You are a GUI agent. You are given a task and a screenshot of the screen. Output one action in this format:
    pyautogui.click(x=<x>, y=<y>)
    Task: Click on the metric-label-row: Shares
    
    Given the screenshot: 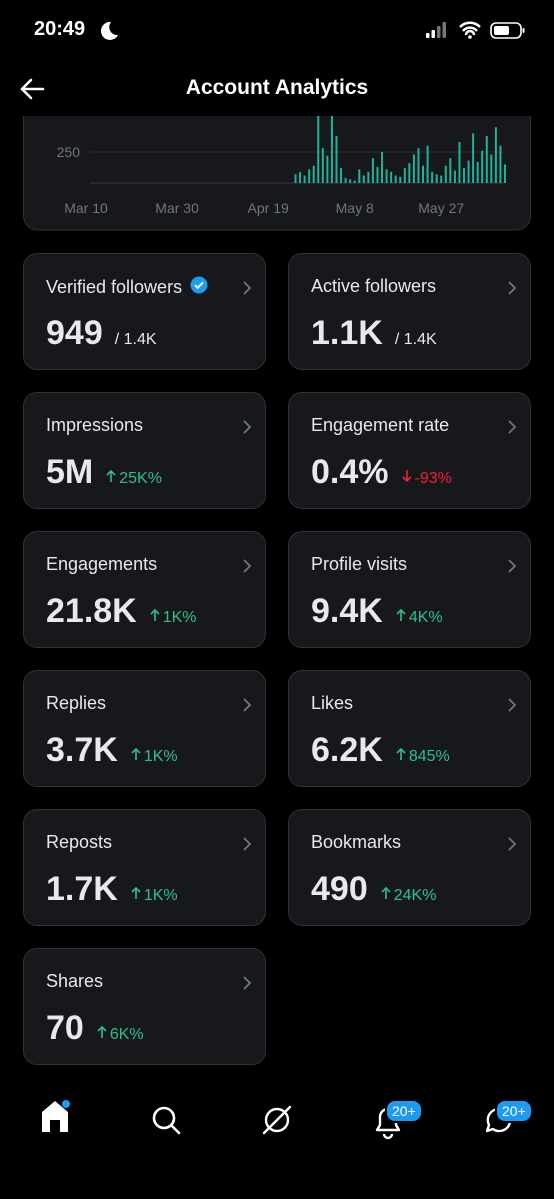 What is the action you would take?
    pyautogui.click(x=74, y=981)
    